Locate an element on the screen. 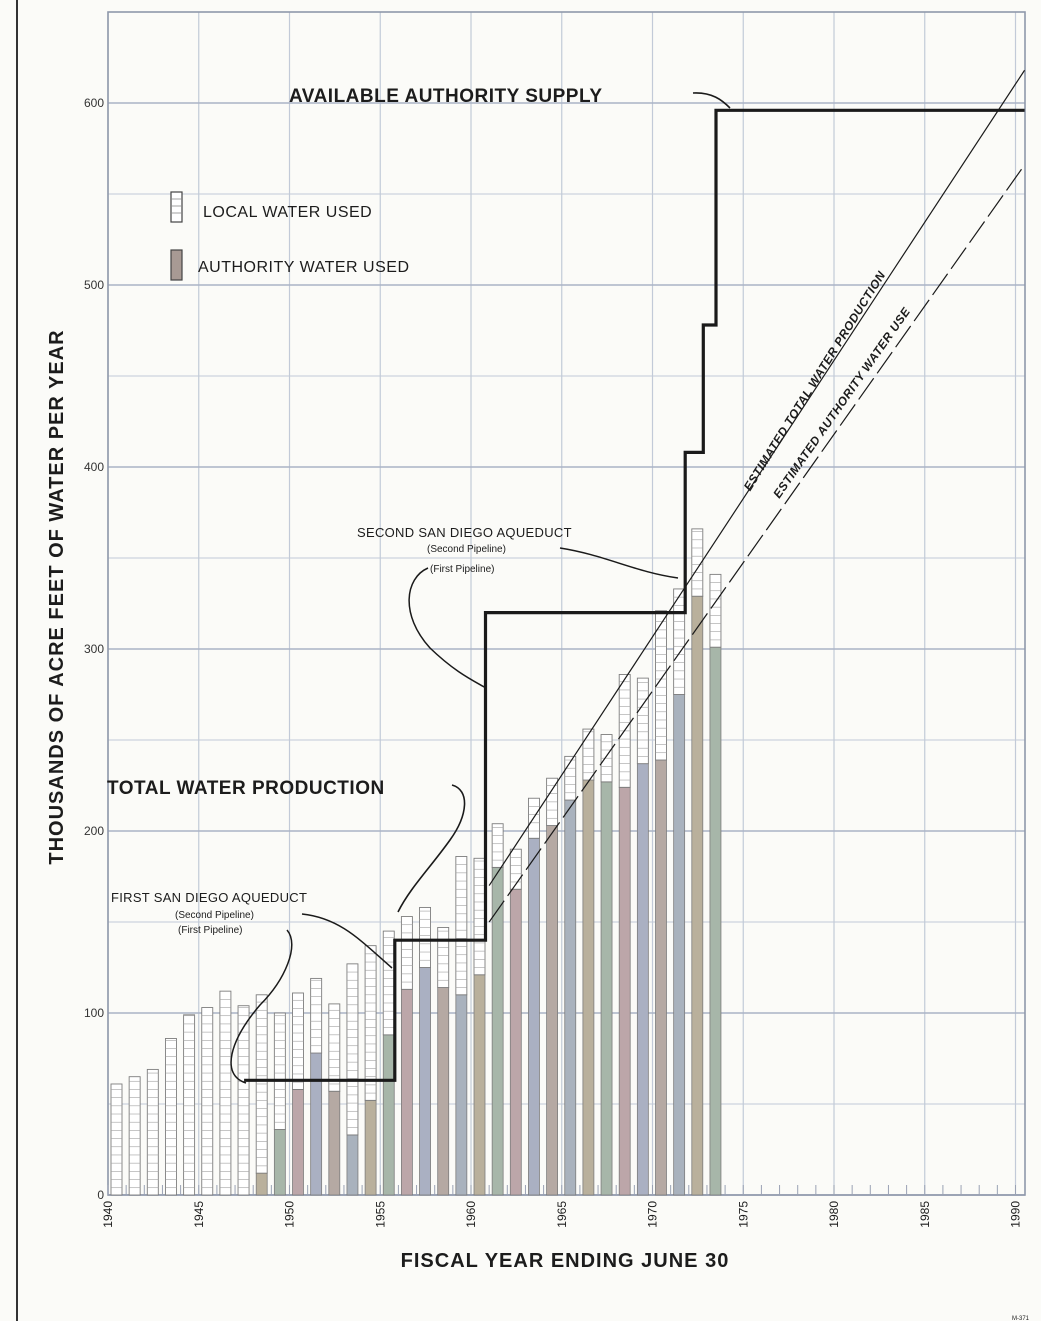  y-tick-label: 200 is located at coordinates (94, 831).